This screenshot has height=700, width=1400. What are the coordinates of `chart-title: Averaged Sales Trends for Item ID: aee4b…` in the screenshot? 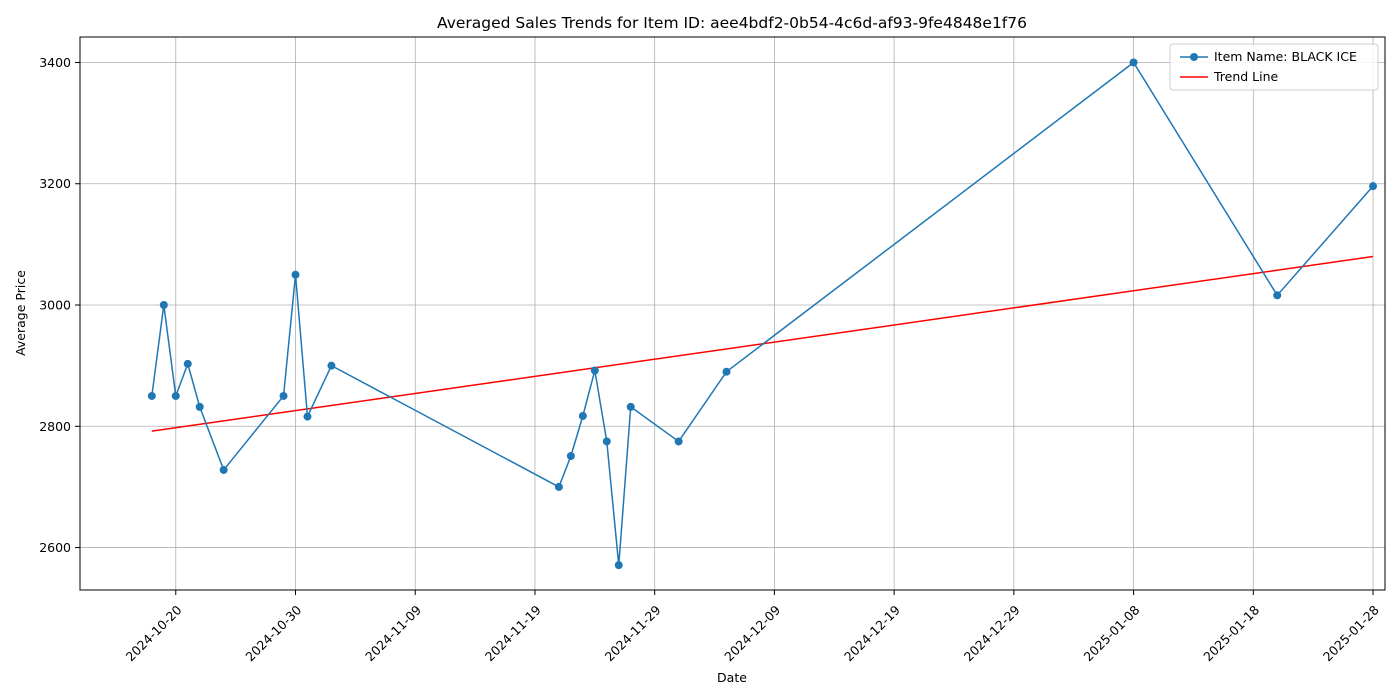 It's located at (732, 23).